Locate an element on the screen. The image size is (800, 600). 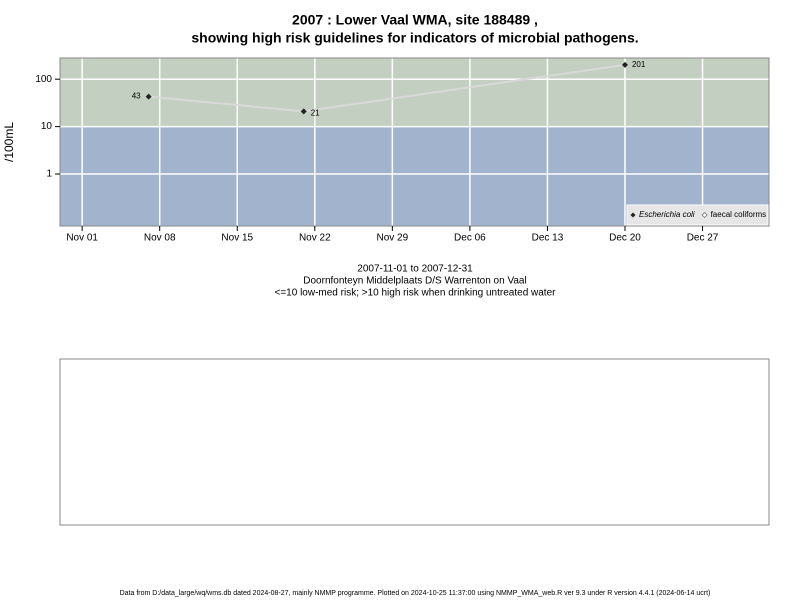
x-tick-label: Dec 06 is located at coordinates (470, 238).